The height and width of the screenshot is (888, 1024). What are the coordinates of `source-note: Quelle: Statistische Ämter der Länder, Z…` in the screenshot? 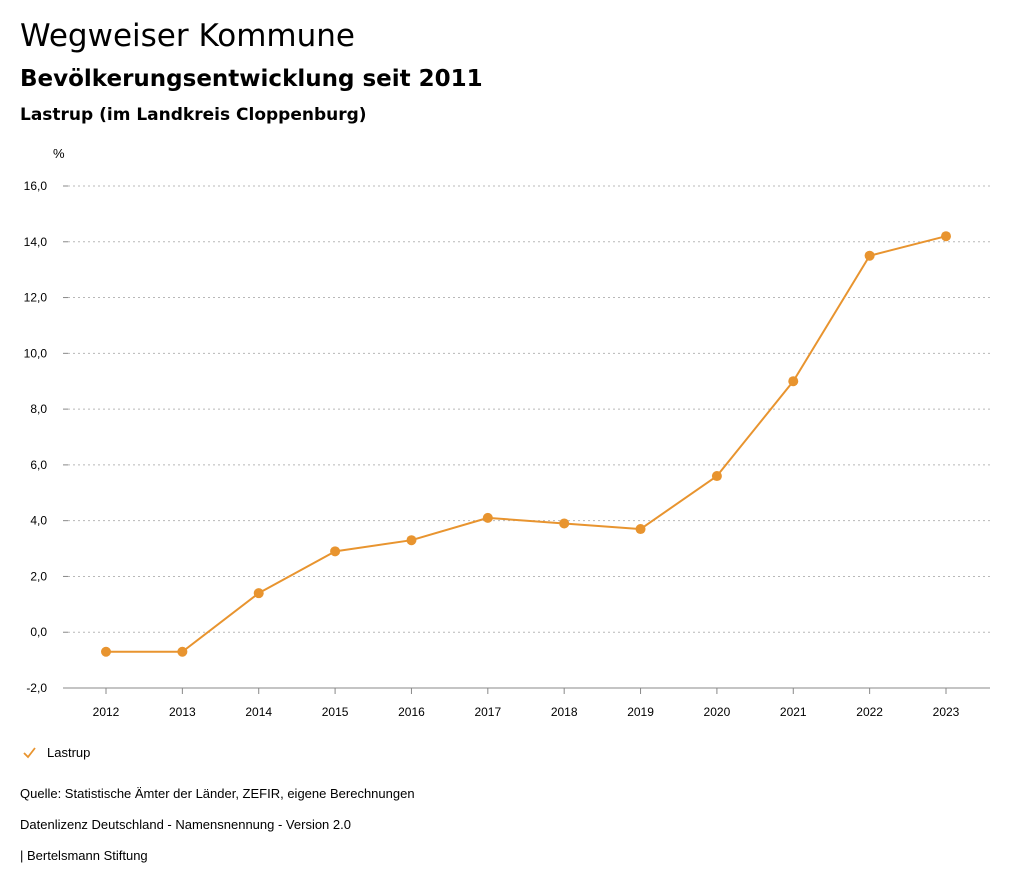 It's located at (217, 793).